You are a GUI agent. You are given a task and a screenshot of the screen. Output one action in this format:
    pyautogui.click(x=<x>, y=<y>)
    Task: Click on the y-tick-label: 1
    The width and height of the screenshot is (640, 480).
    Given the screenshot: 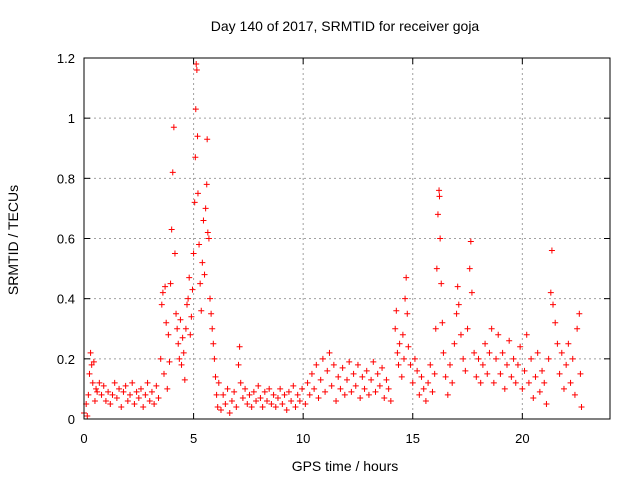 What is the action you would take?
    pyautogui.click(x=71, y=118)
    